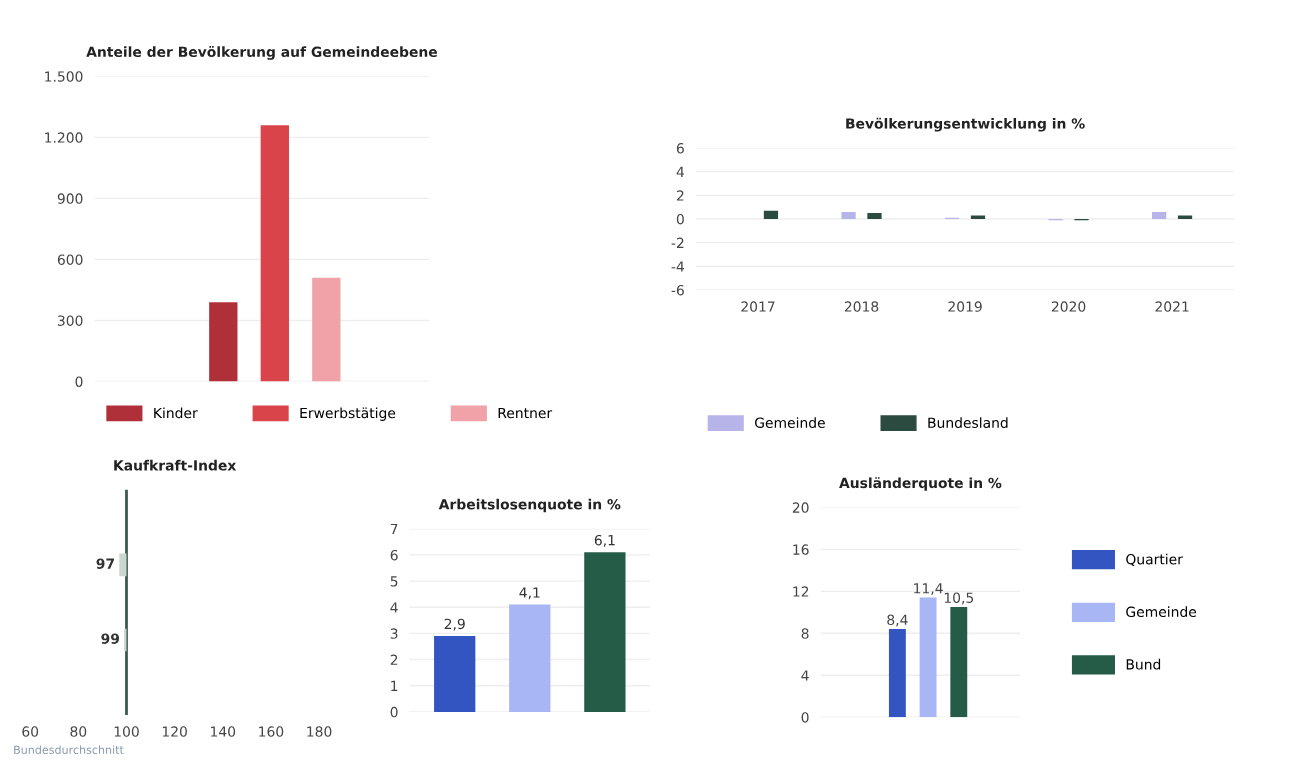  Describe the element at coordinates (262, 53) in the screenshot. I see `chart-title: Anteile der Bevölkerung auf Gemeindeebene` at that location.